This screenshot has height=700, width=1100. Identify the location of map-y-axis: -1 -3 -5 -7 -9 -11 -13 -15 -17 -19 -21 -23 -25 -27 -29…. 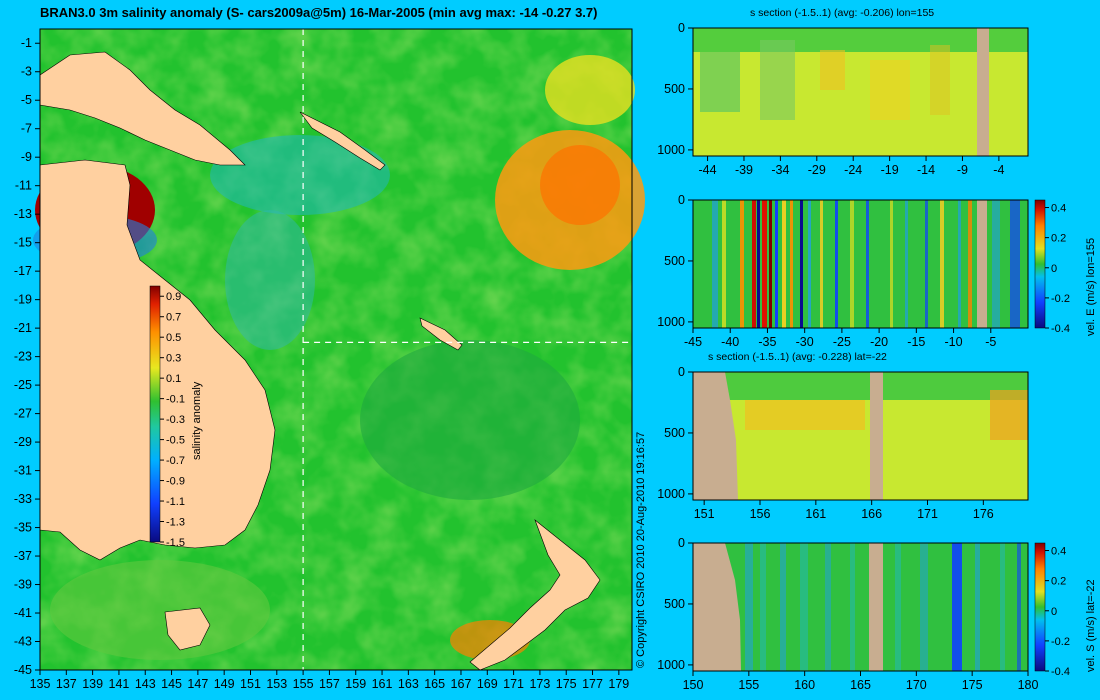
(27, 356).